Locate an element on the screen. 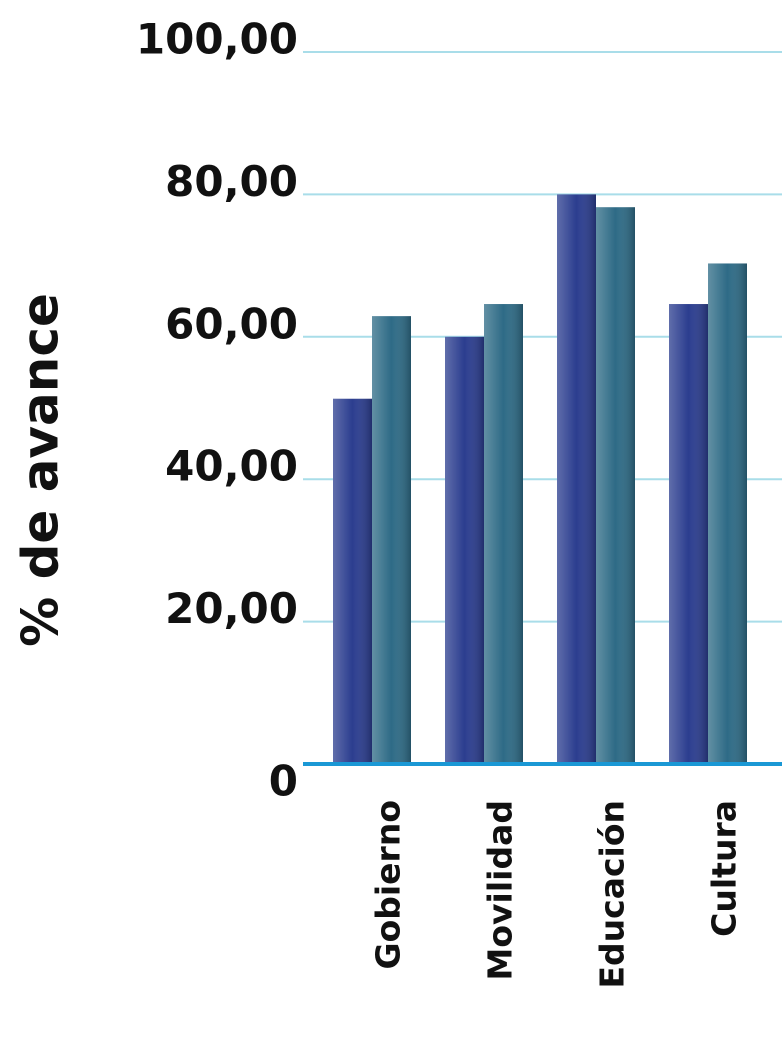 This screenshot has width=782, height=1051. y-axis-label: % de avance is located at coordinates (41, 470).